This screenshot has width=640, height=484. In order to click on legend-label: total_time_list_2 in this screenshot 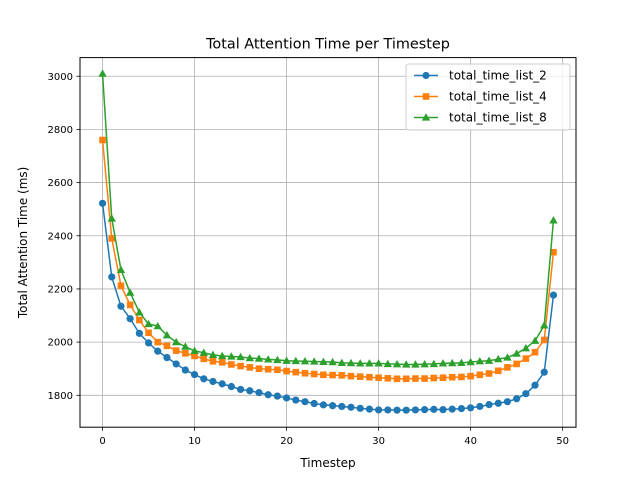, I will do `click(498, 76)`.